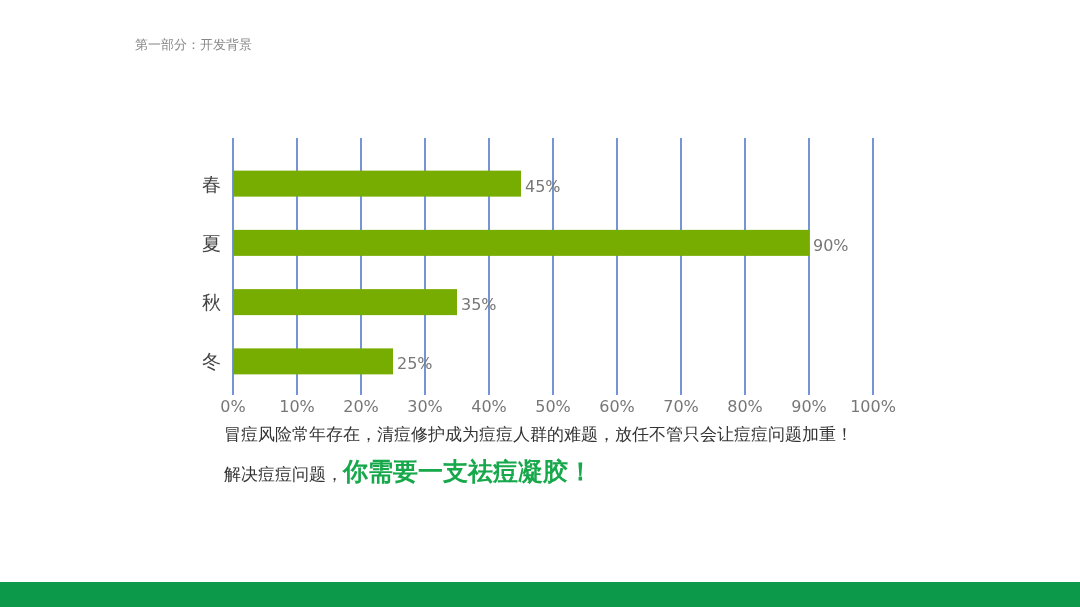 The image size is (1080, 607). What do you see at coordinates (489, 406) in the screenshot?
I see `x-tick-label: 40%` at bounding box center [489, 406].